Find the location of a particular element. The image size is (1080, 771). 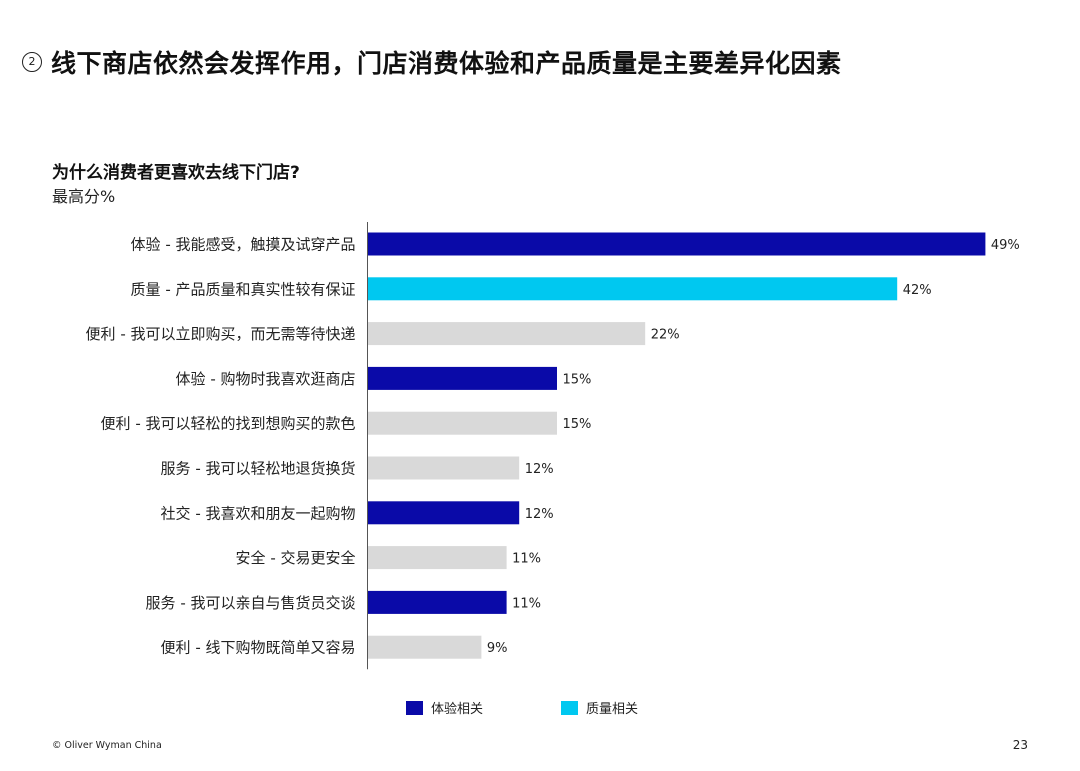

category-label-5: 便利 - 我可以轻松的找到想购买的款色 is located at coordinates (228, 424).